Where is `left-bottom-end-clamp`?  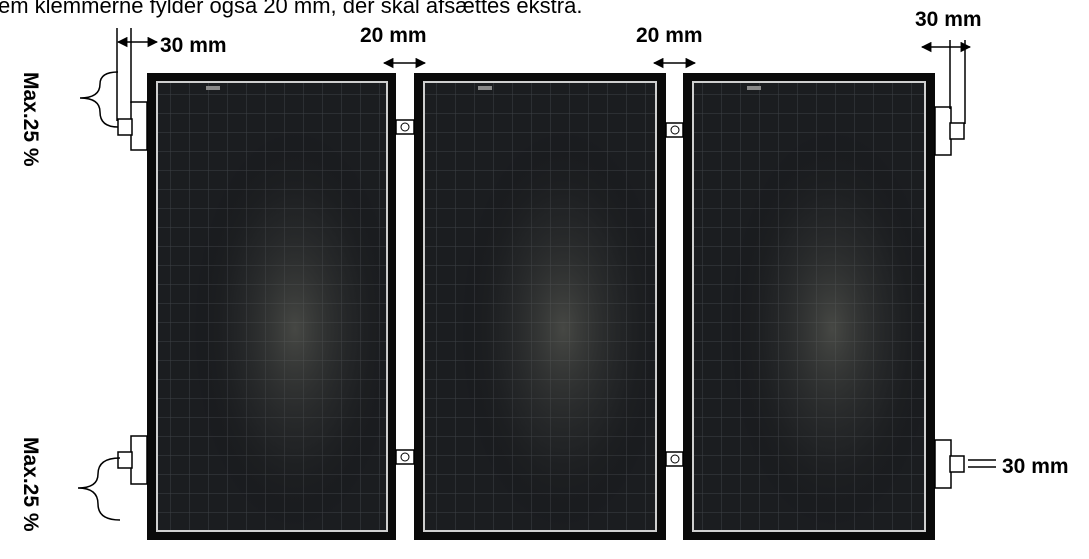 left-bottom-end-clamp is located at coordinates (132, 460).